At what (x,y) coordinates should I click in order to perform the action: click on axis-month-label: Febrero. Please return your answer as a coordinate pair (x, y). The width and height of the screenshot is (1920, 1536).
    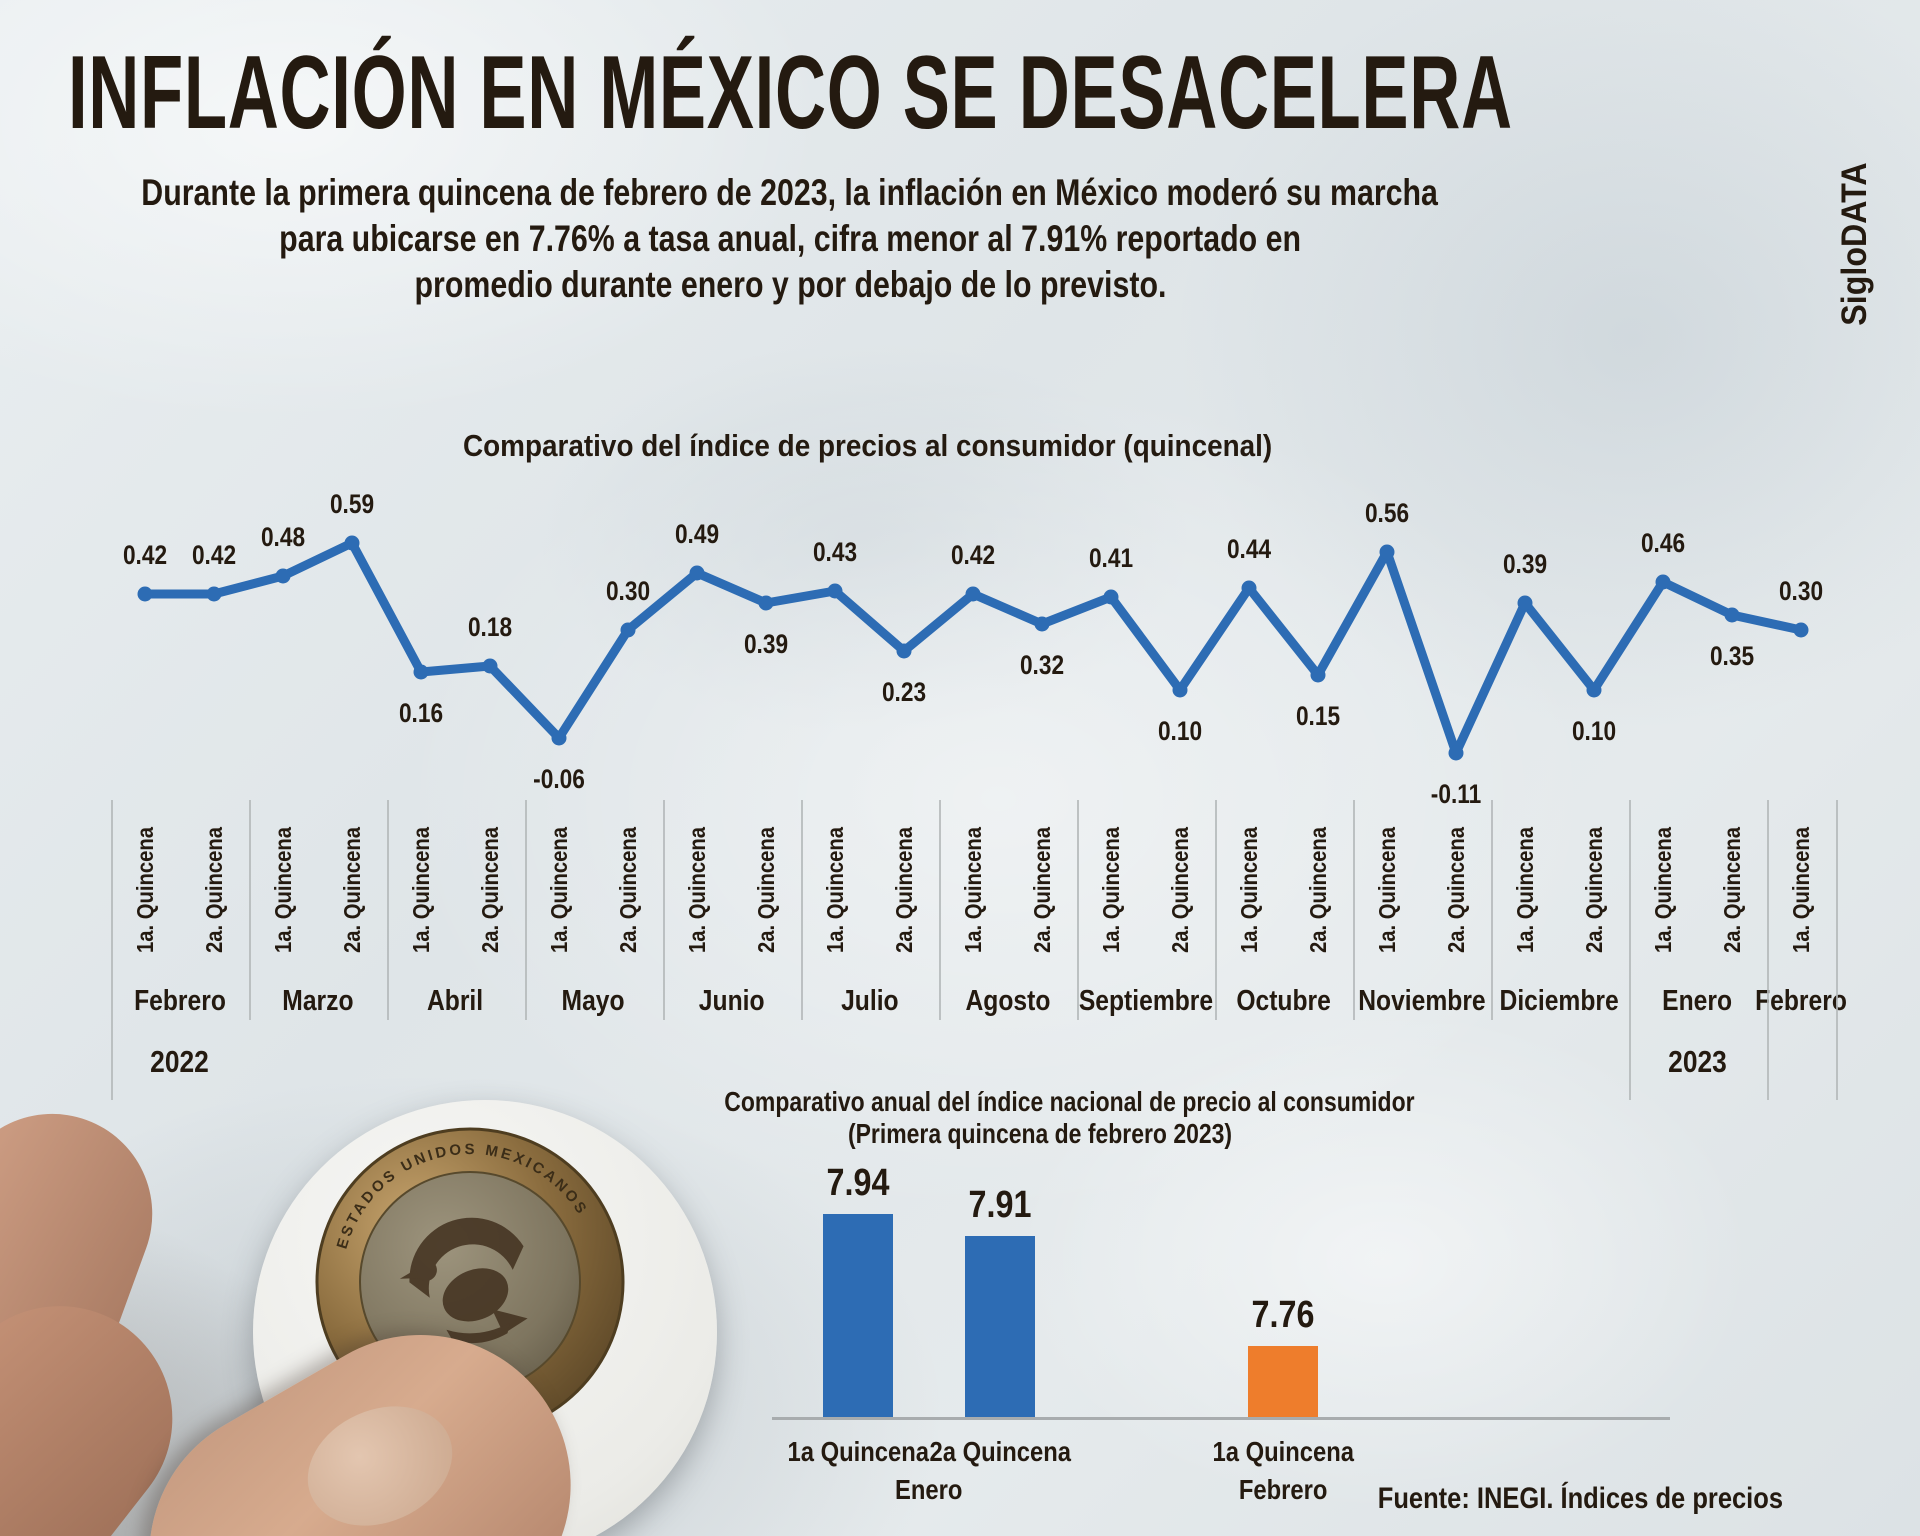
    Looking at the image, I should click on (1801, 1001).